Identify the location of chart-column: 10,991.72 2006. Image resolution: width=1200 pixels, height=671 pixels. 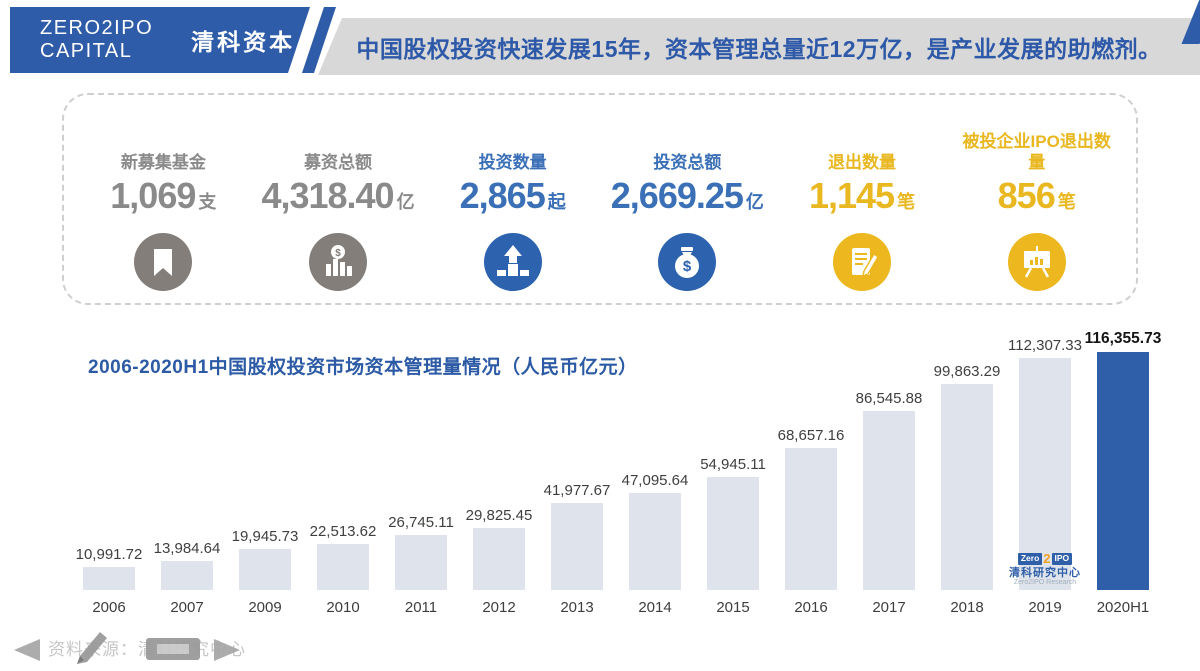
(109, 473).